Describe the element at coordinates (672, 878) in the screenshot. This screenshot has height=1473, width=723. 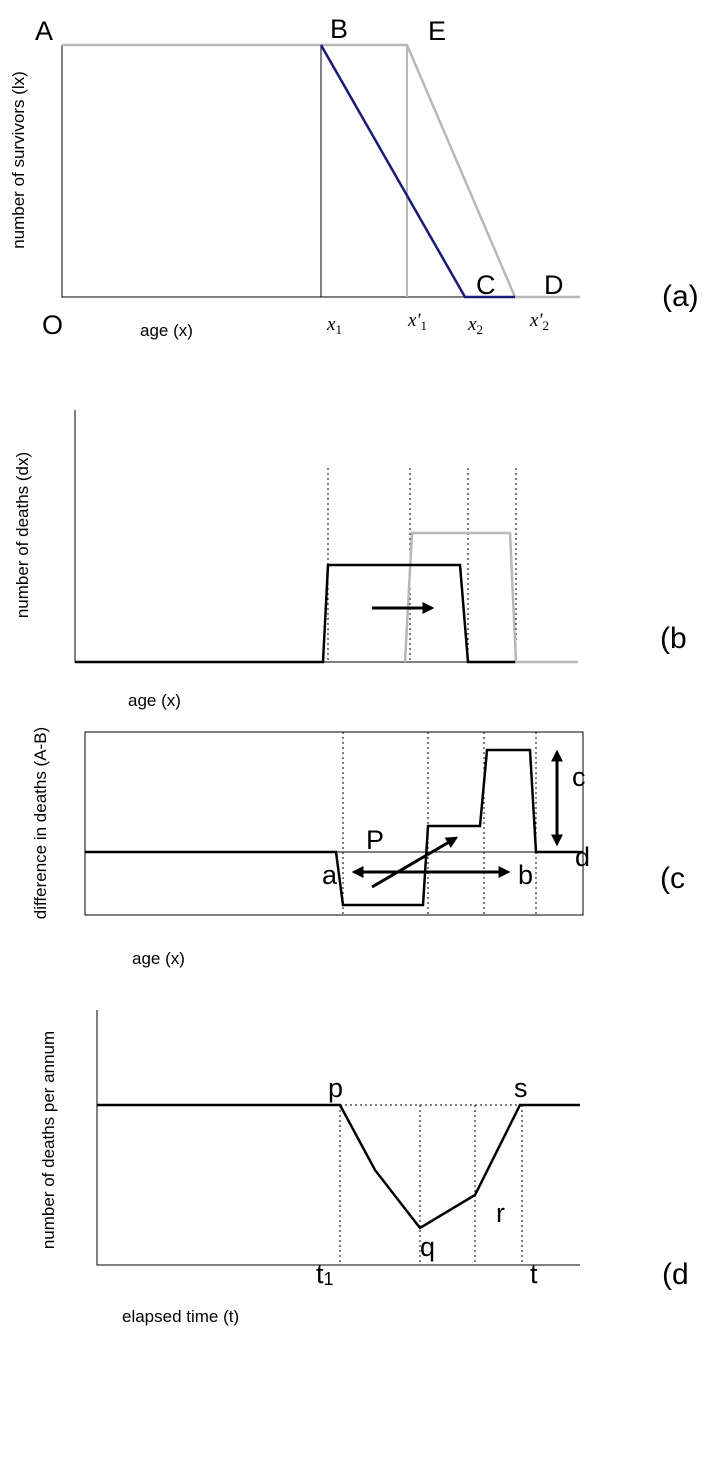
I see `panel-tag: (c` at that location.